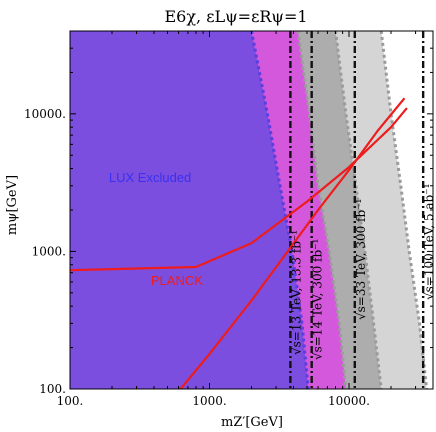 The image size is (436, 432). What do you see at coordinates (429, 242) in the screenshot?
I see `vline-label-3: √s=100 TeV, 5 ab⁻¹` at bounding box center [429, 242].